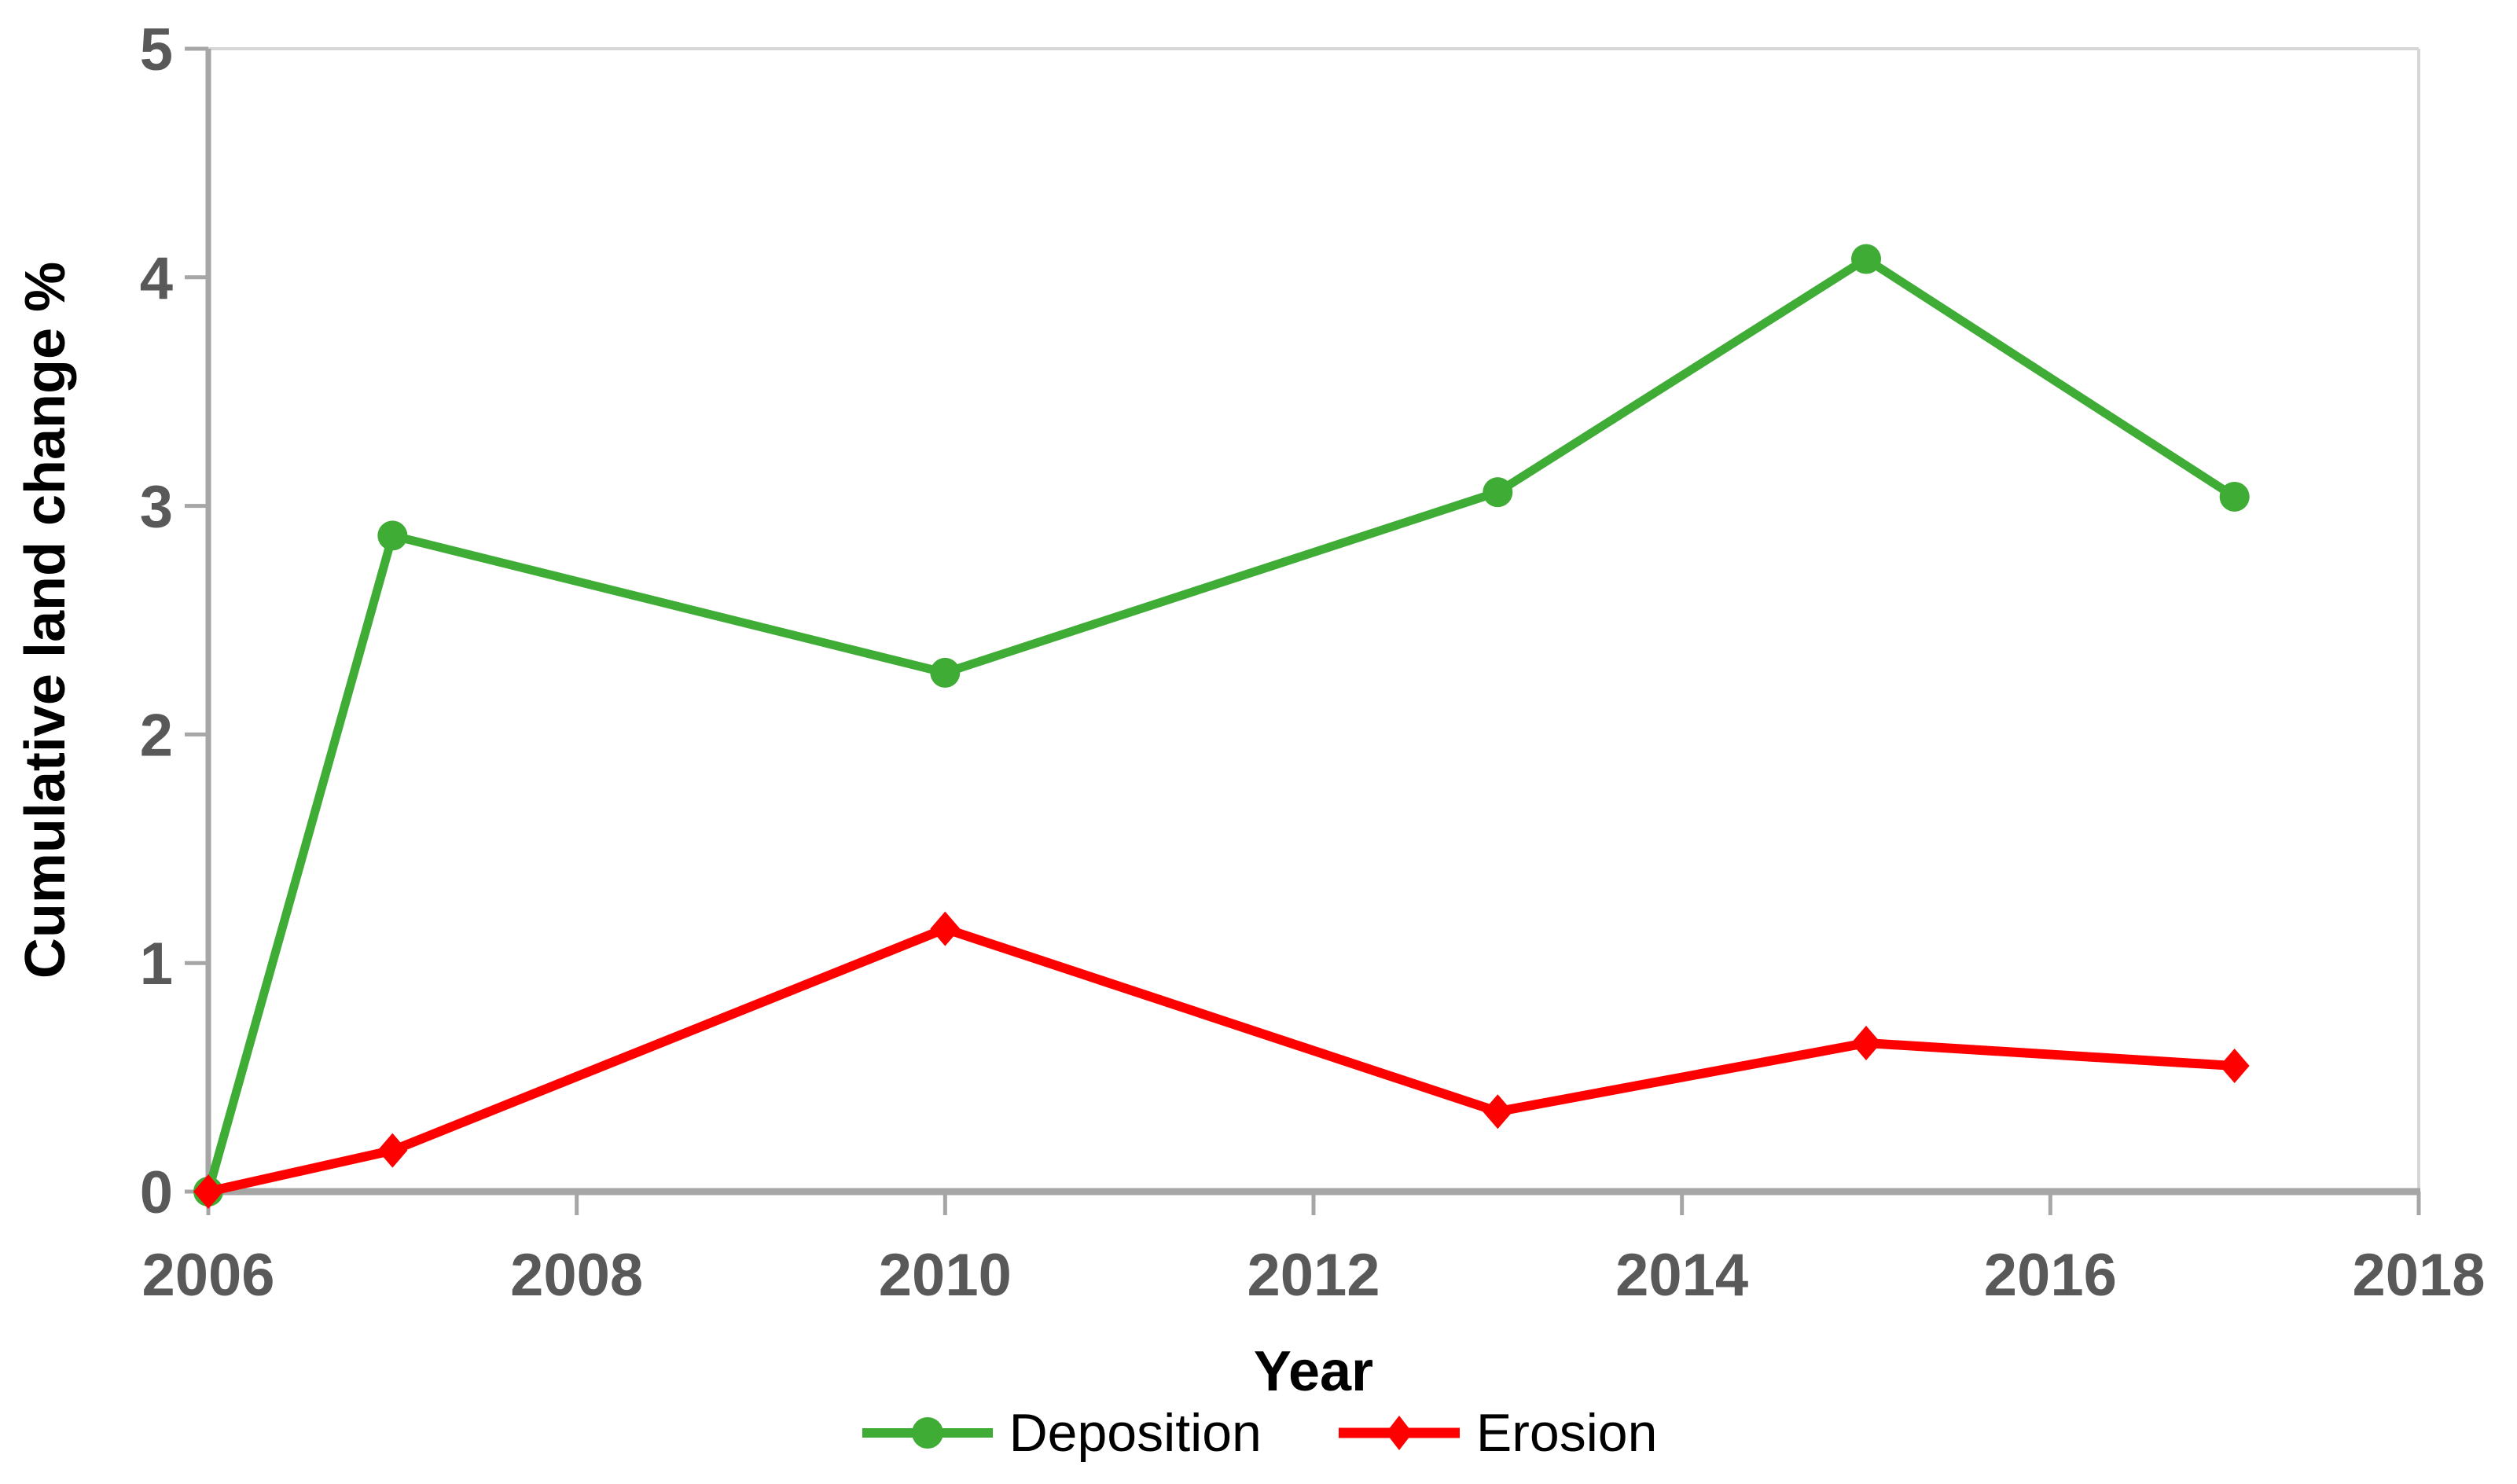 Image resolution: width=2517 pixels, height=1484 pixels. Describe the element at coordinates (1222, 1060) in the screenshot. I see `series-line-erosion` at that location.